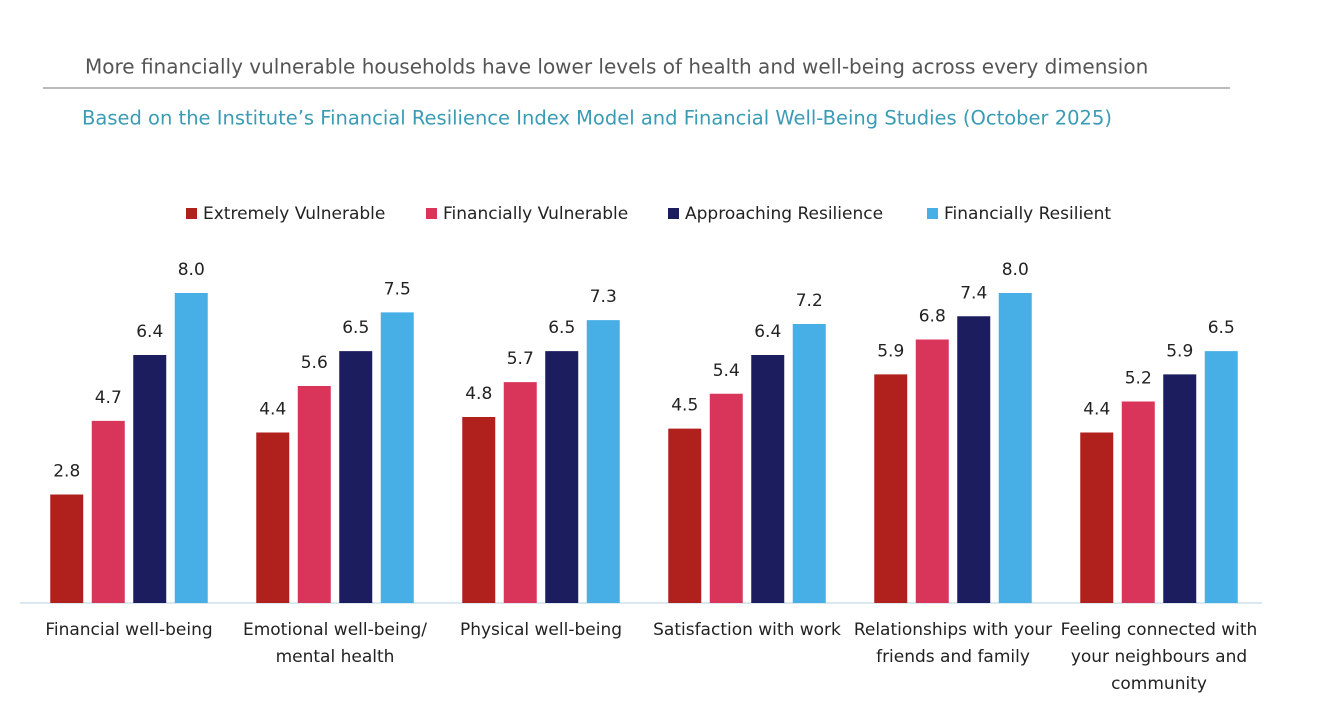 This screenshot has height=712, width=1344. What do you see at coordinates (294, 214) in the screenshot?
I see `legend-label: Extremely Vulnerable` at bounding box center [294, 214].